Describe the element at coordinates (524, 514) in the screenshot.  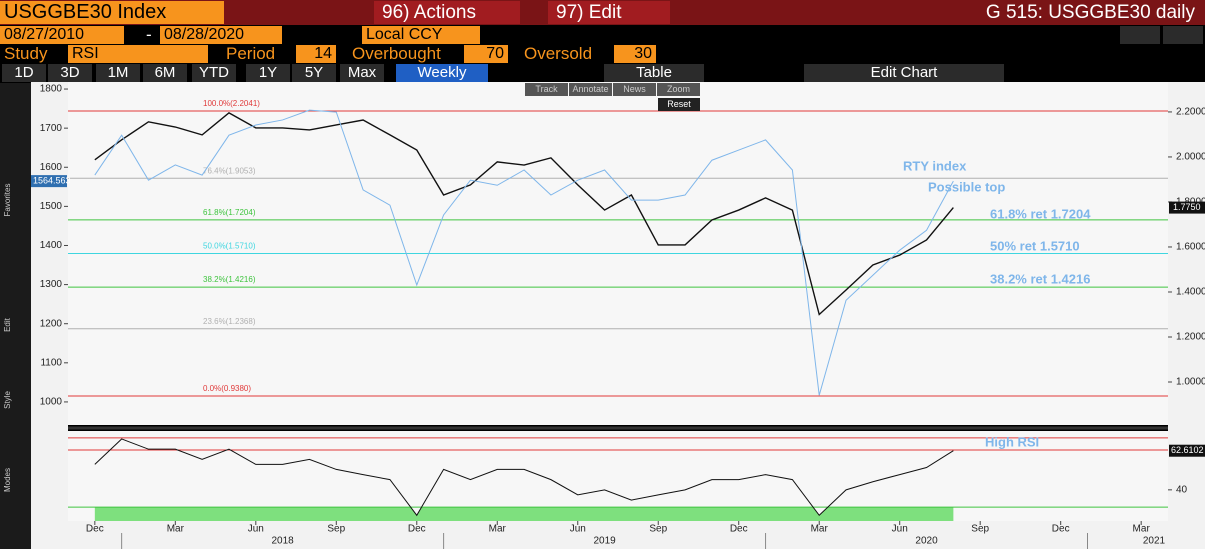
I see `oversold-fill` at that location.